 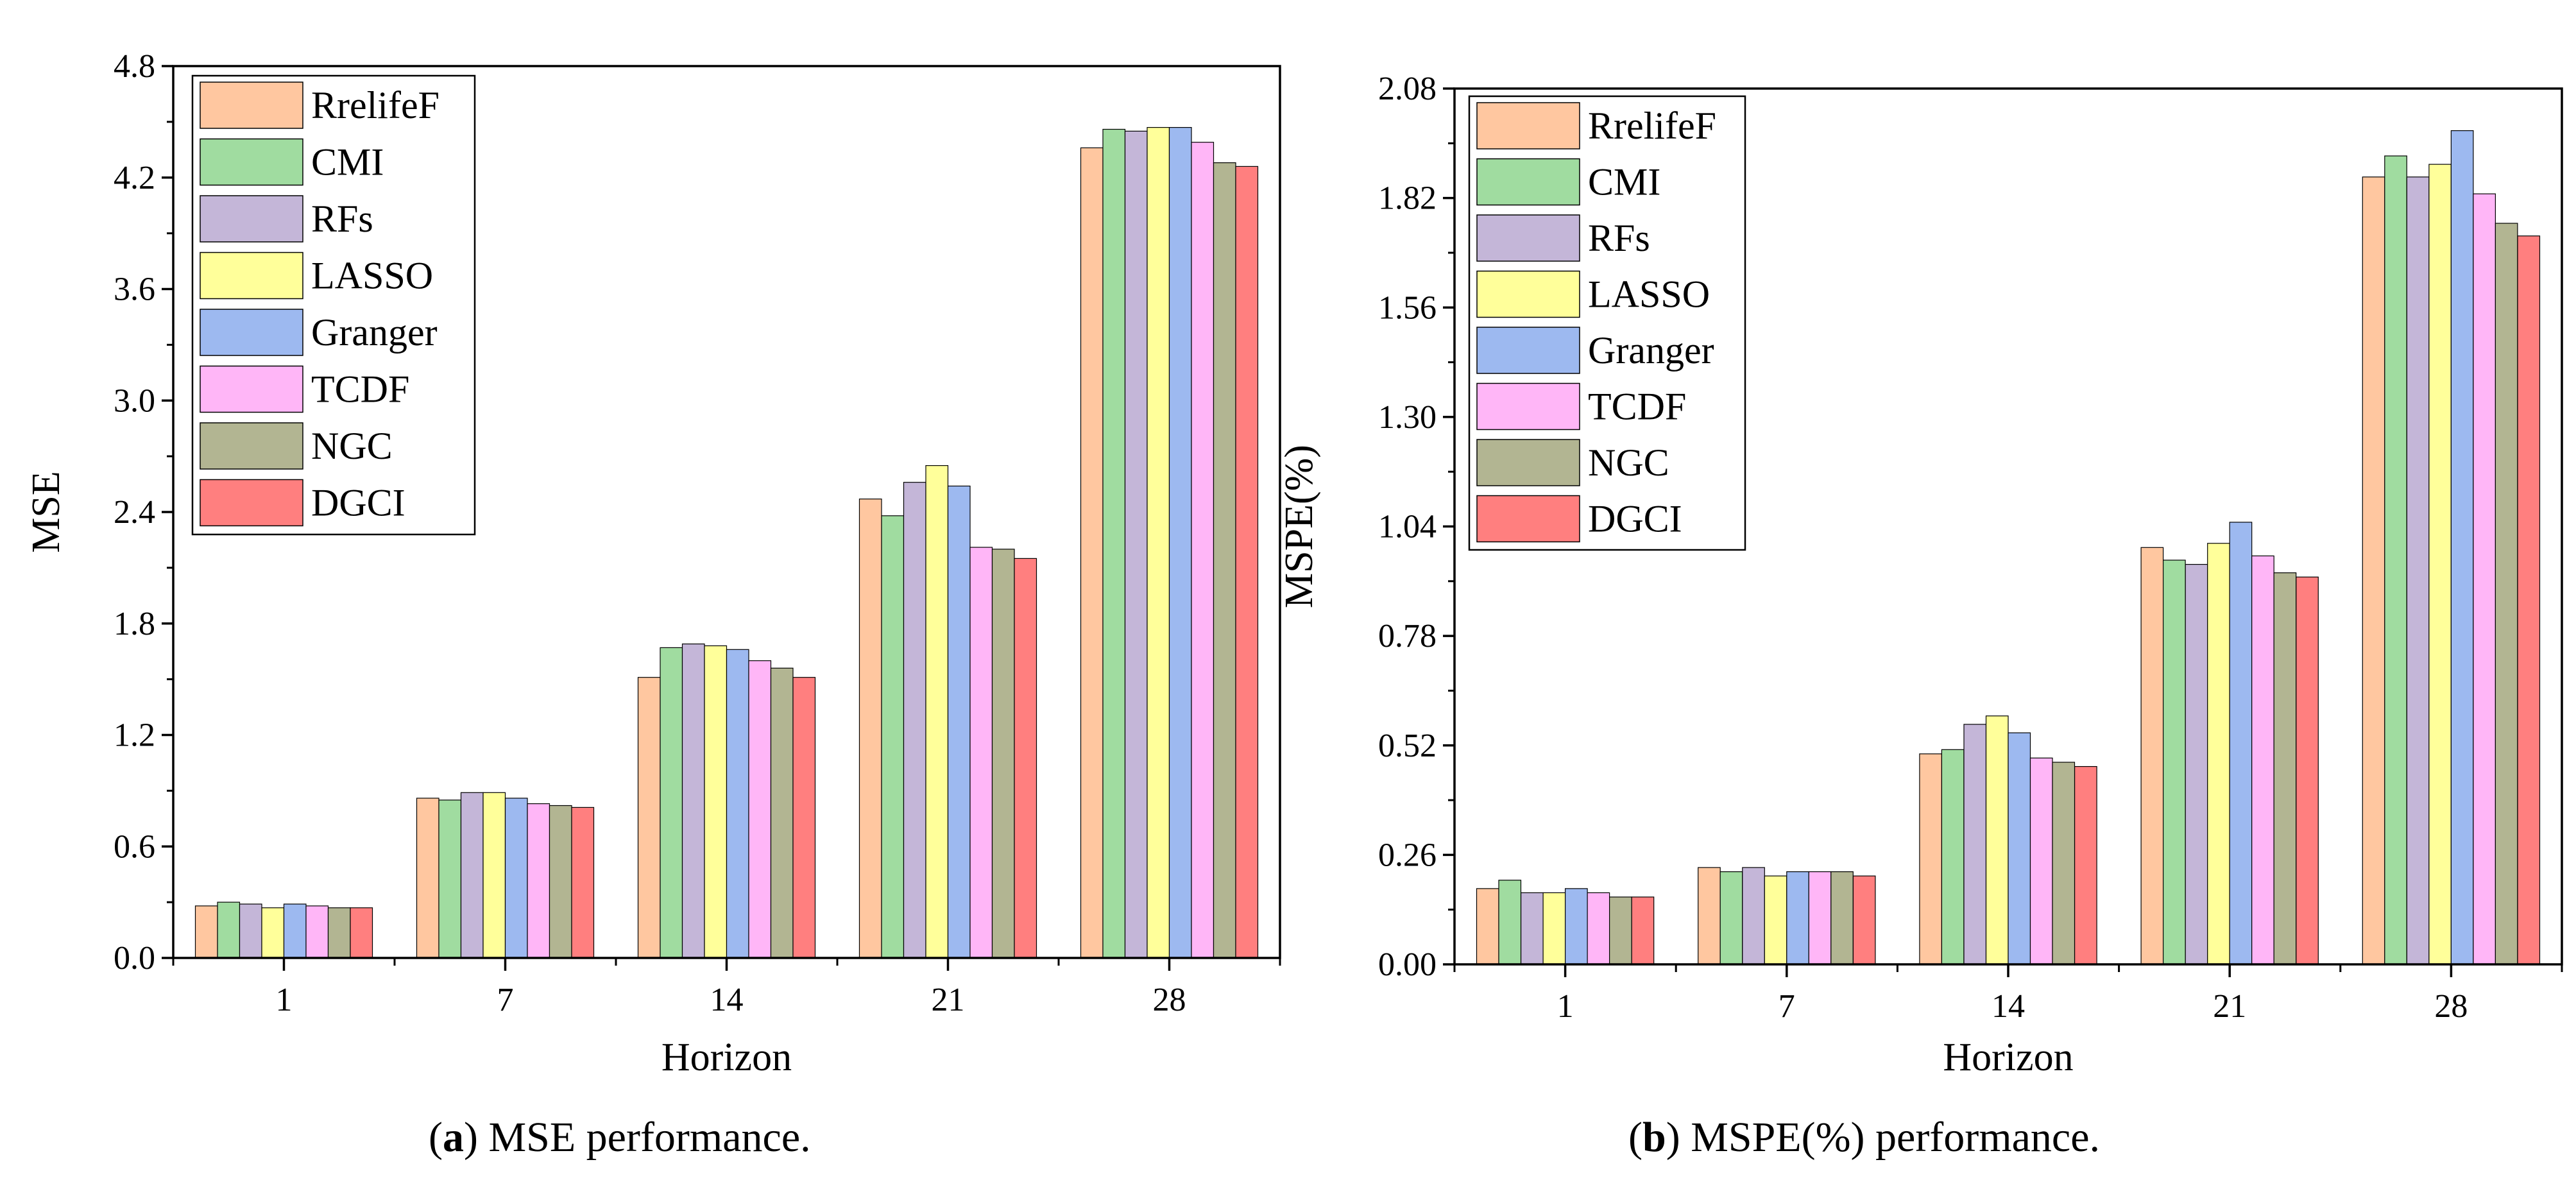 I want to click on caption-b-text: MSPE(%) performance., so click(x=1890, y=1138).